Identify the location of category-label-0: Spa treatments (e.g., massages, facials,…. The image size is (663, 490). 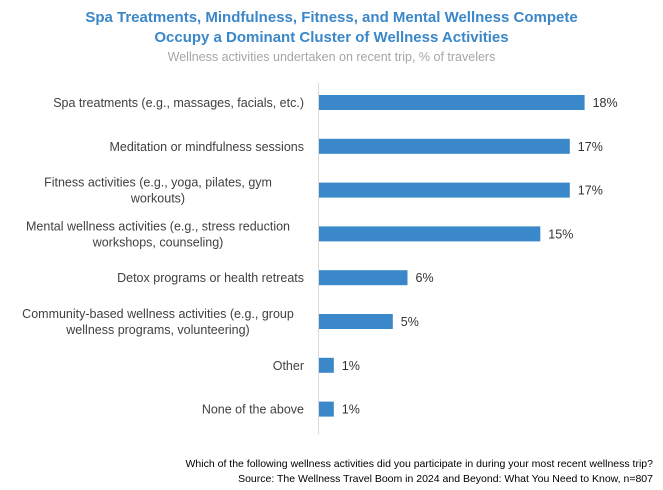
(178, 103).